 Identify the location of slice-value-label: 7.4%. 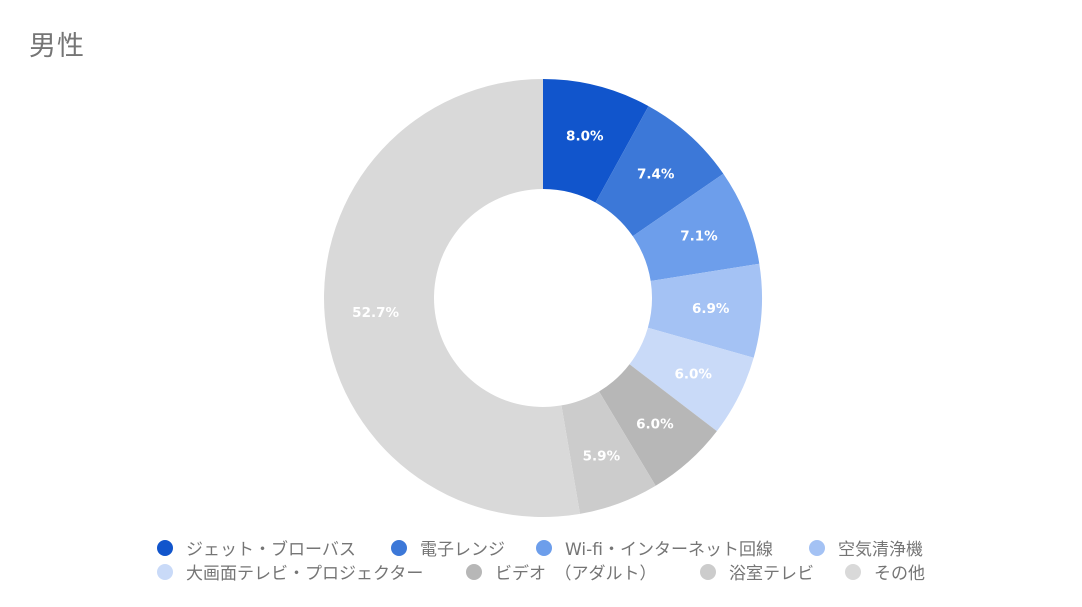
(656, 174).